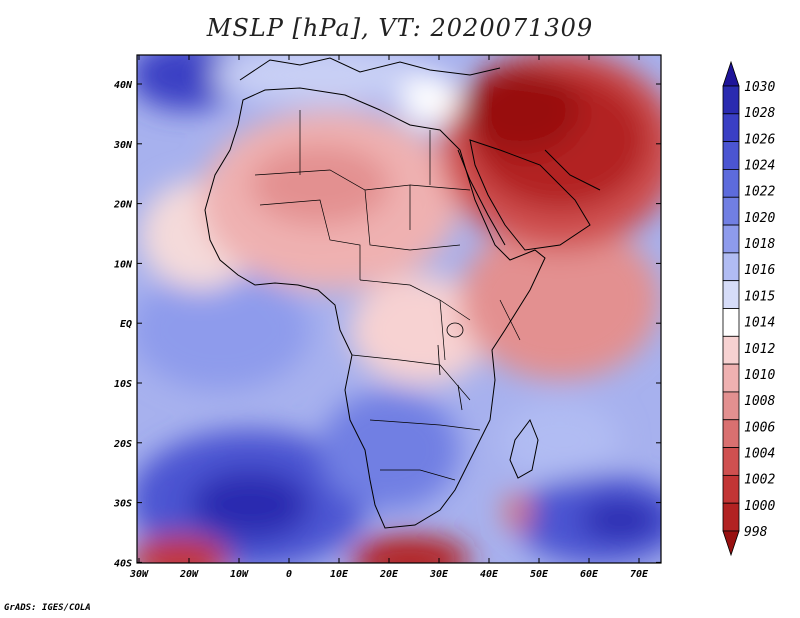 Image resolution: width=800 pixels, height=618 pixels. Describe the element at coordinates (339, 574) in the screenshot. I see `lon-label: 10E` at that location.